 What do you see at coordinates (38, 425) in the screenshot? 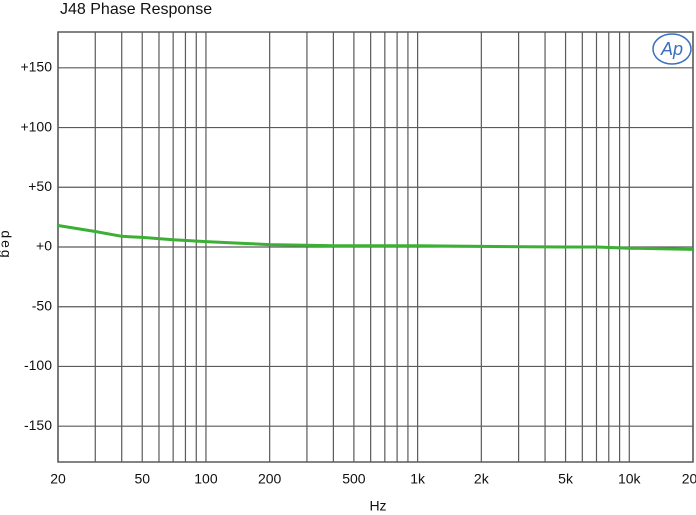
I see `y-tick-label: -150` at bounding box center [38, 425].